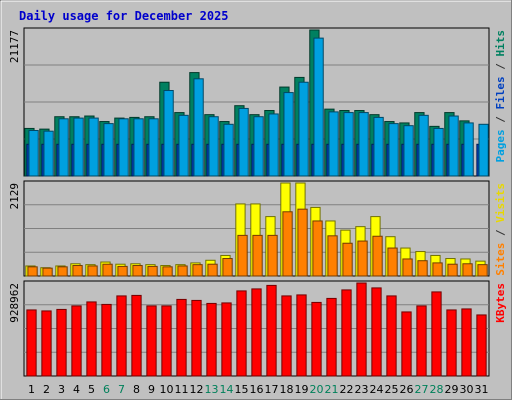 The width and height of the screenshot is (512, 400). What do you see at coordinates (362, 389) in the screenshot?
I see `day-label: 23` at bounding box center [362, 389].